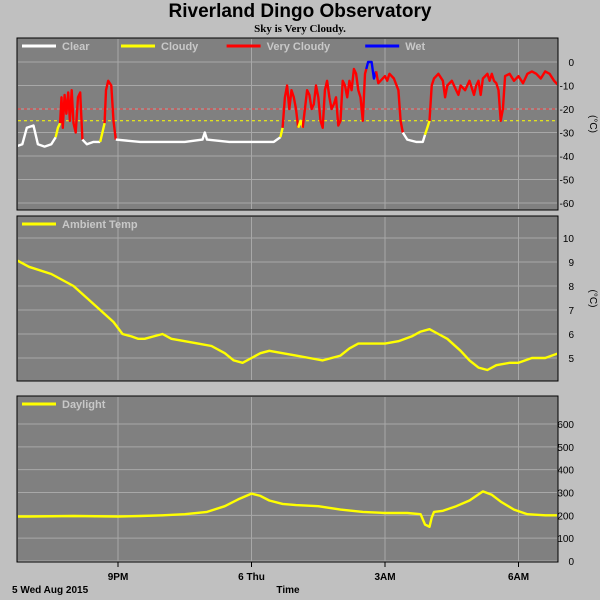 The width and height of the screenshot is (600, 600). Describe the element at coordinates (565, 539) in the screenshot. I see `daylight-ytick-label: 100` at that location.